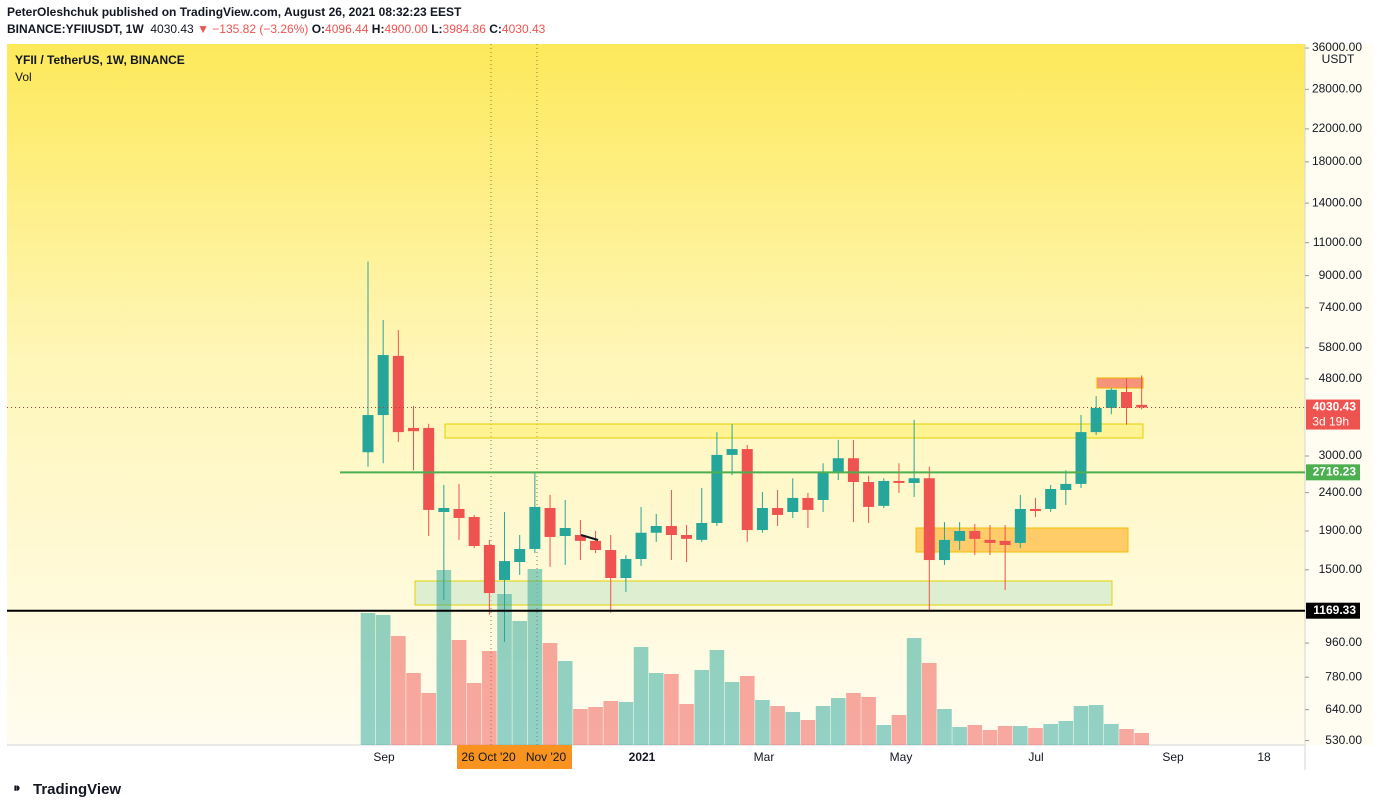 This screenshot has height=809, width=1380. I want to click on x-tick-label: 2021, so click(642, 757).